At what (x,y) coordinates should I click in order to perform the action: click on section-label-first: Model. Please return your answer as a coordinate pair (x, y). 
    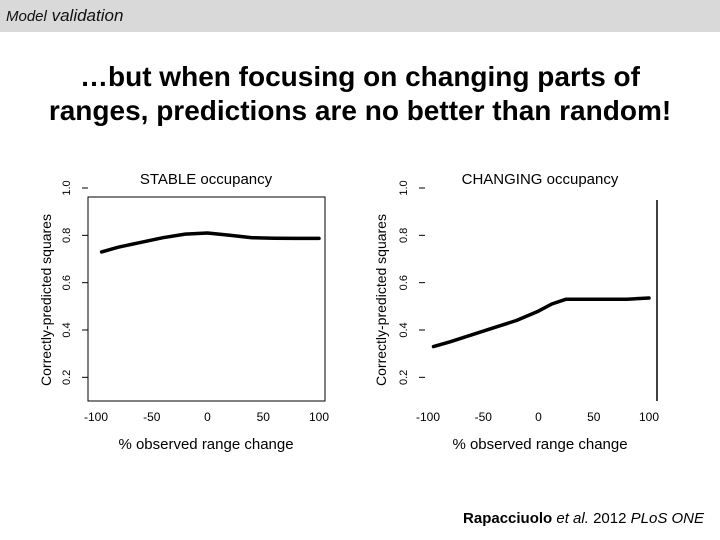
    Looking at the image, I should click on (26, 16).